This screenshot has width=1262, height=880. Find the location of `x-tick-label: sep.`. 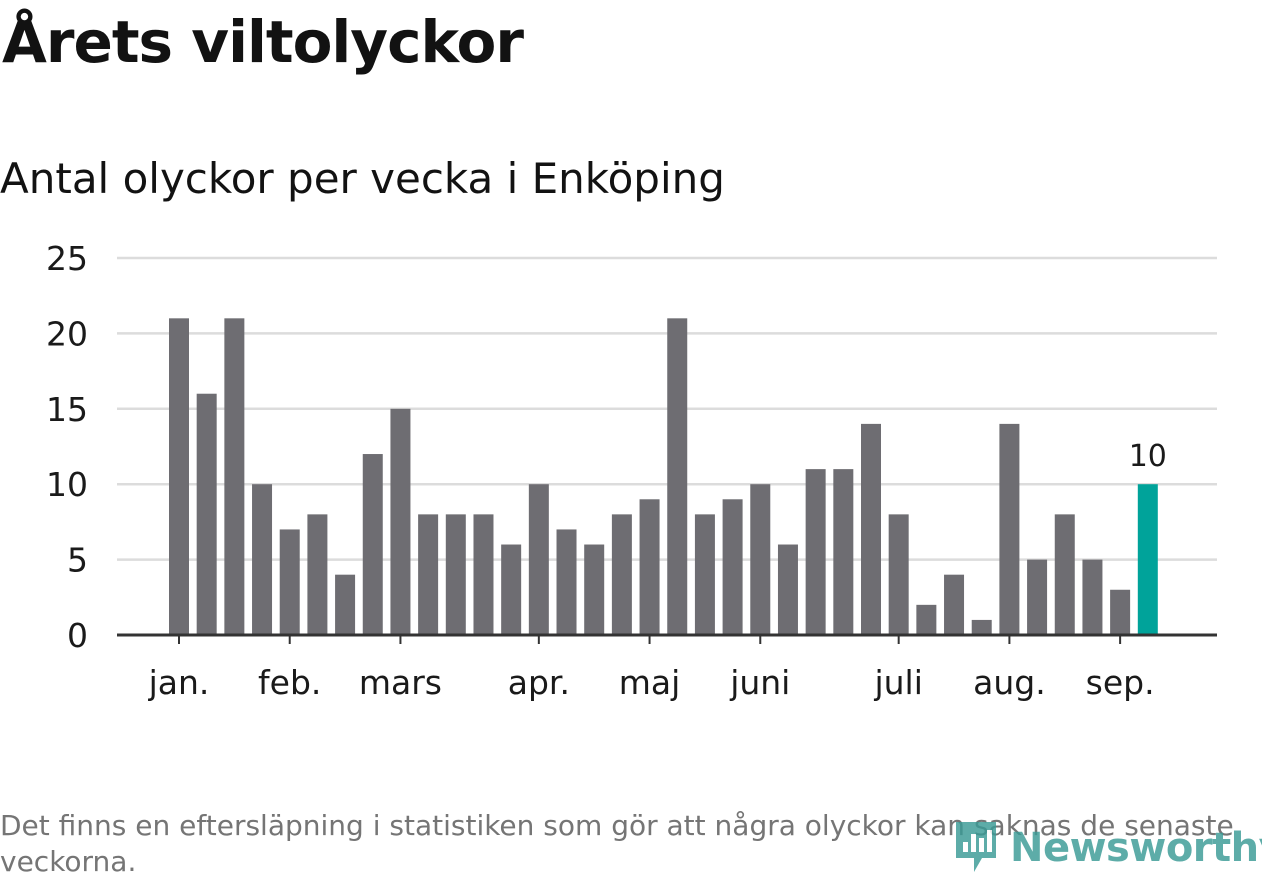

x-tick-label: sep. is located at coordinates (1120, 682).